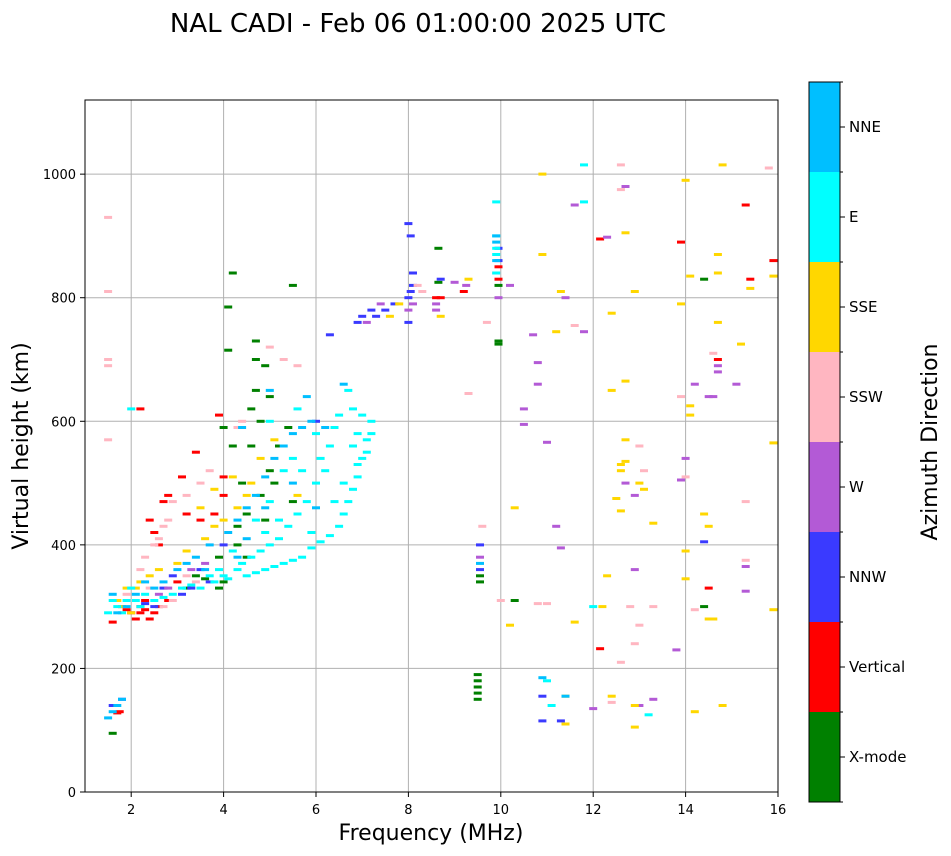  I want to click on colorbar-tick-label: SSE, so click(863, 307).